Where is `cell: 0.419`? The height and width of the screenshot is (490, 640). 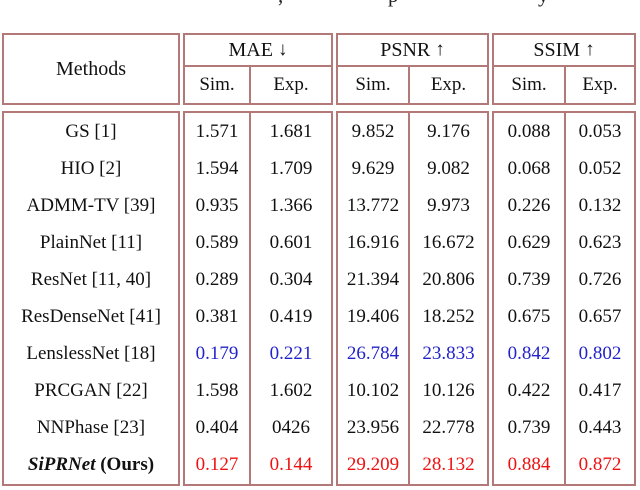 cell: 0.419 is located at coordinates (291, 317).